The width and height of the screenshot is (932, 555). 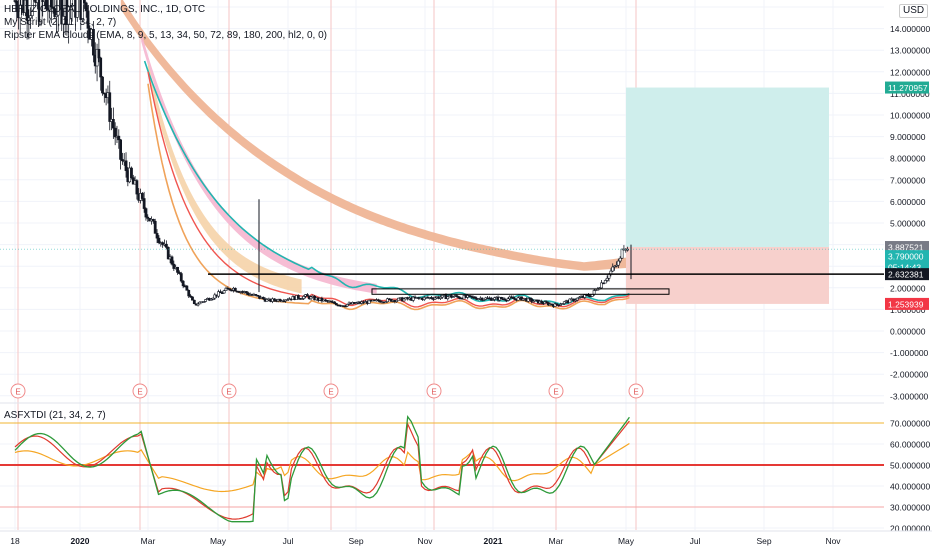 I want to click on time-tick-label: 2020, so click(x=80, y=541).